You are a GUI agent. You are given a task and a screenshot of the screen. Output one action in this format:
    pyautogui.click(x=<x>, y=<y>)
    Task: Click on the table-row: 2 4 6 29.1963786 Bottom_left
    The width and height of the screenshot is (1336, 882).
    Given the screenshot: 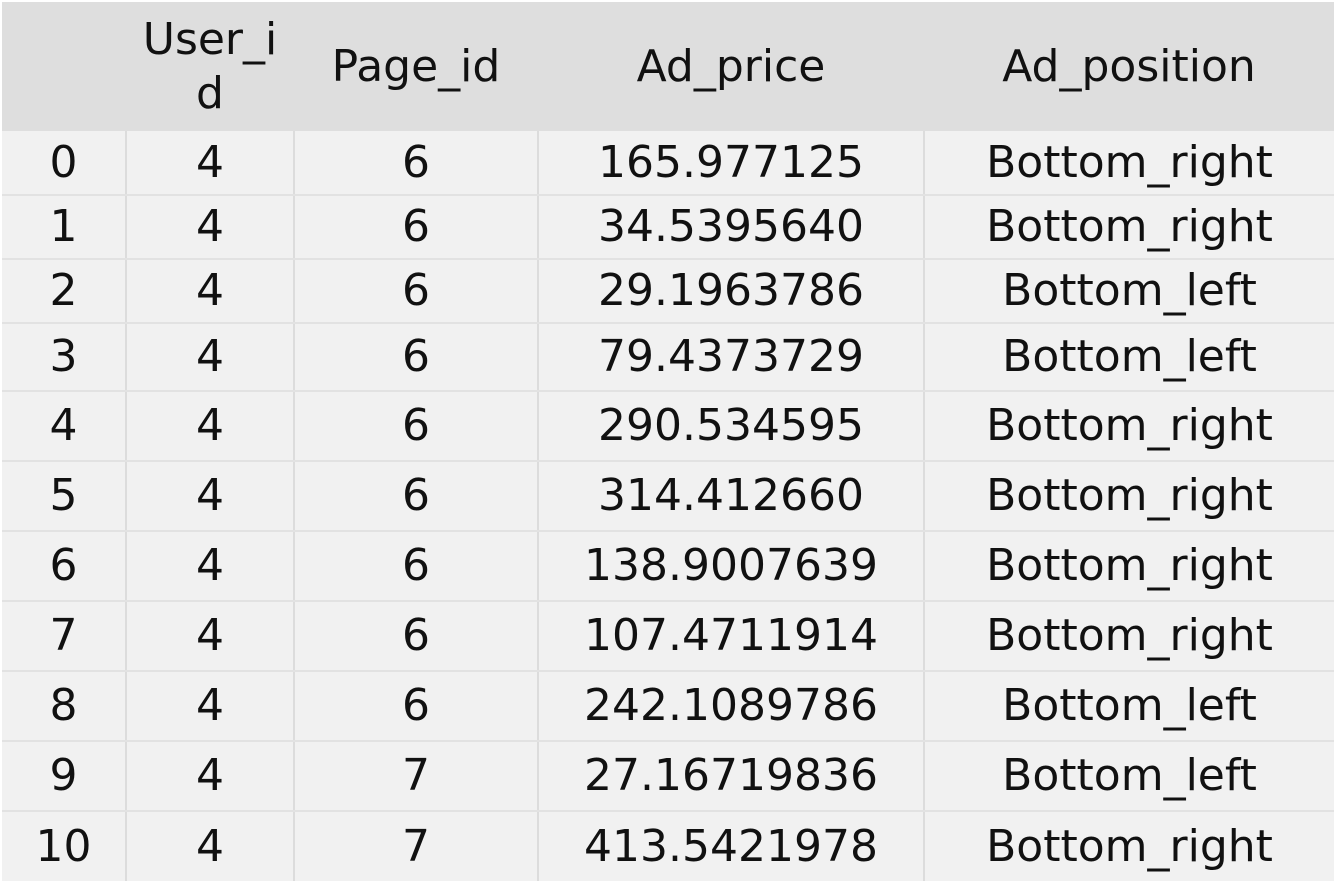 What is the action you would take?
    pyautogui.click(x=668, y=291)
    